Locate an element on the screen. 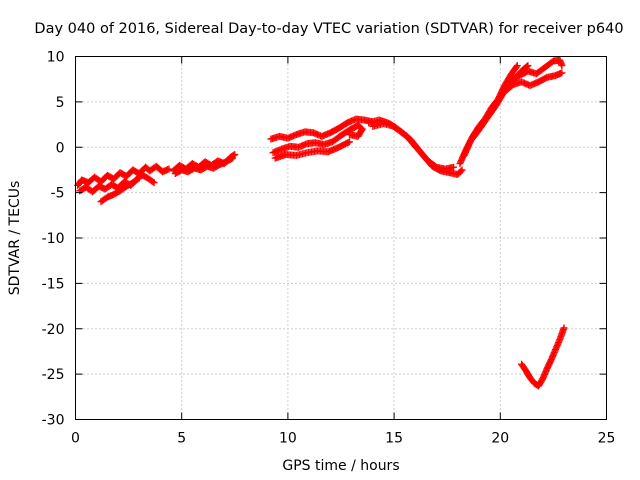 The height and width of the screenshot is (480, 640). y-tick-label: -5 is located at coordinates (58, 194).